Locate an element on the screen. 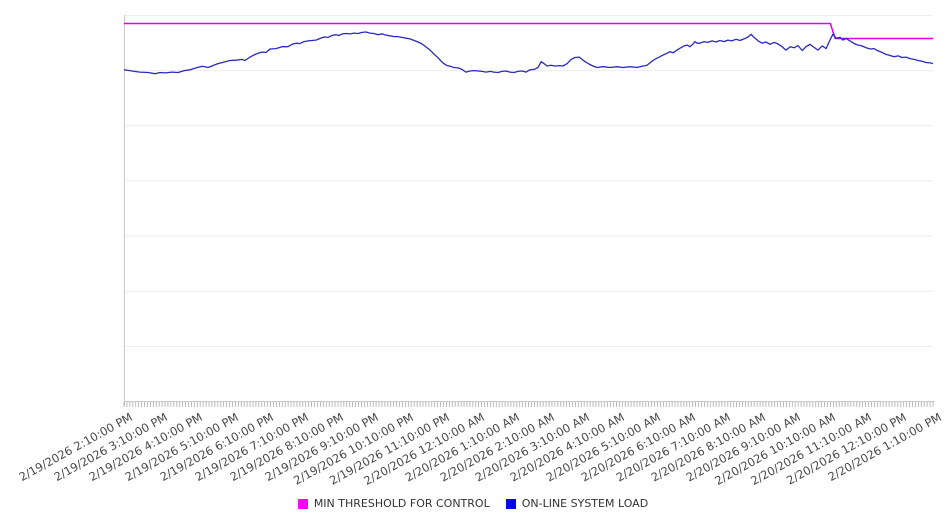  x-axis-label: 2/20/2026 2:10:00 AM is located at coordinates (497, 447).